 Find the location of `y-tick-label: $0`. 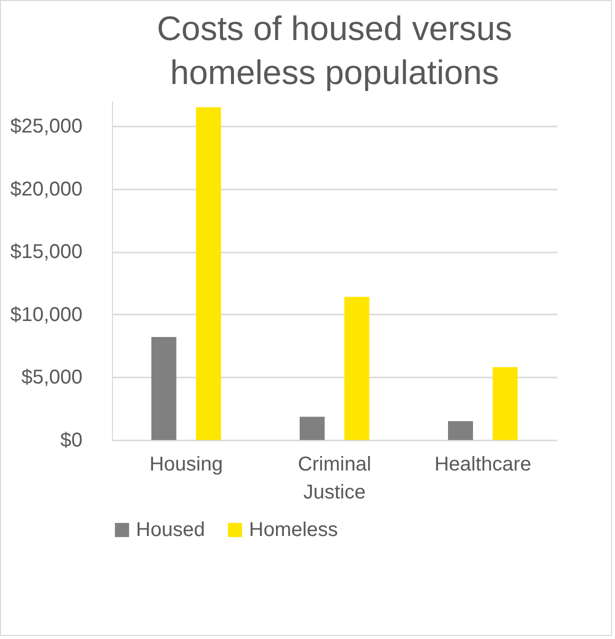

y-tick-label: $0 is located at coordinates (71, 441).